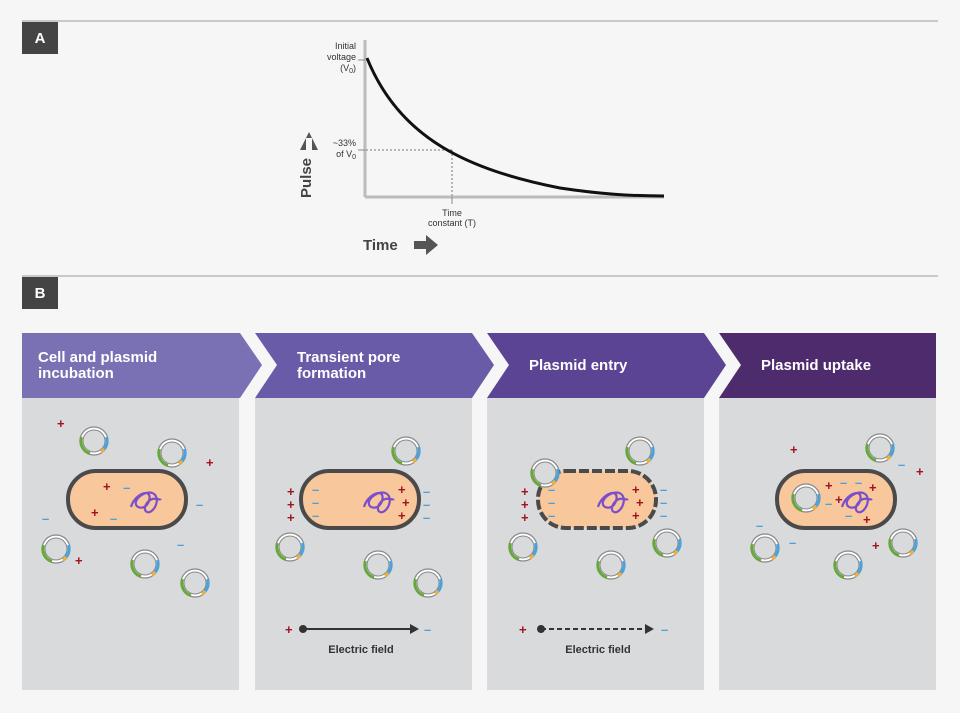 Image resolution: width=960 pixels, height=713 pixels. I want to click on step-3-banner, so click(606, 365).